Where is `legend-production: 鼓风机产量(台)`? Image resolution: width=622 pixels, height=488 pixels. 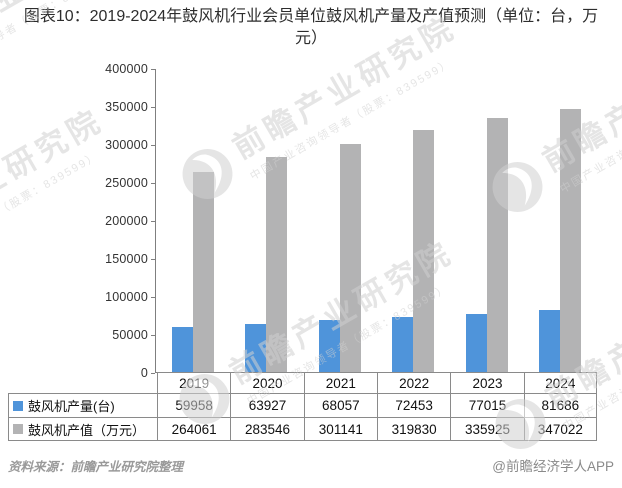 legend-production: 鼓风机产量(台) is located at coordinates (82, 405).